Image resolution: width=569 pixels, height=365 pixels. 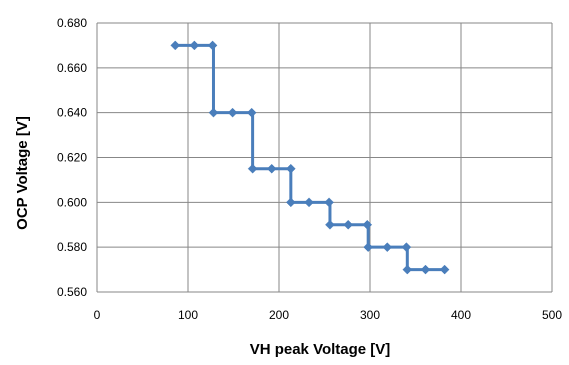 I want to click on x-tick-label: 300, so click(x=370, y=315).